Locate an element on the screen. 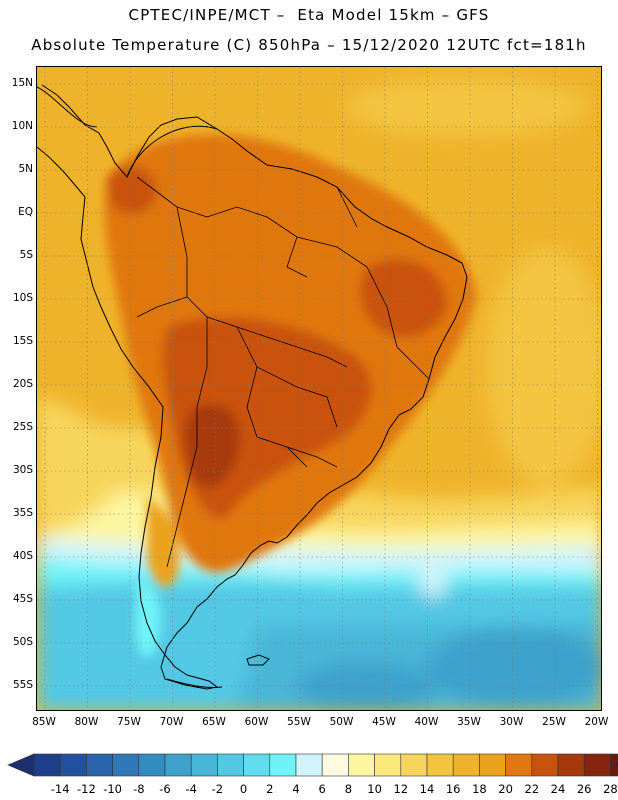  patagonia-warm is located at coordinates (163, 542).